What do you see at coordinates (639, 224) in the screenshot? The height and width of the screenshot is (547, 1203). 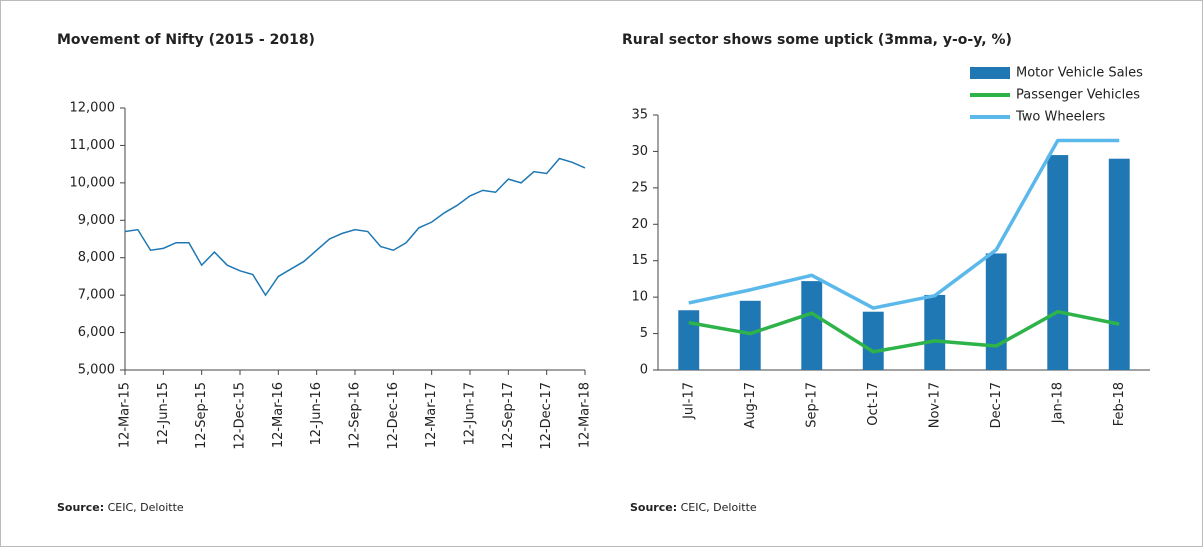 I see `y-tick-label: 20` at bounding box center [639, 224].